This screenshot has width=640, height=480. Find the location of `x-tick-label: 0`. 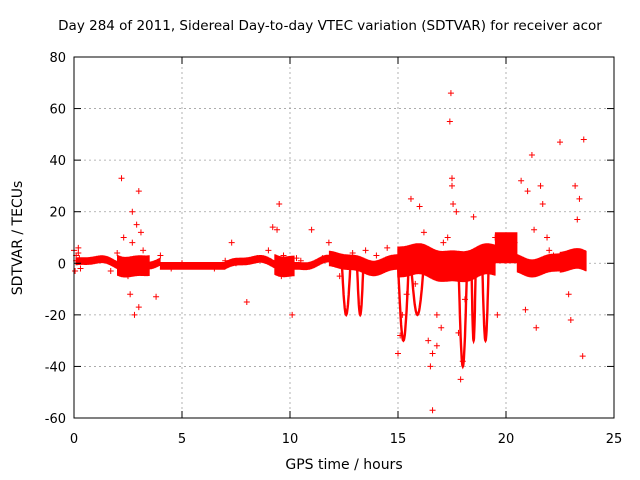

x-tick-label: 0 is located at coordinates (74, 439).